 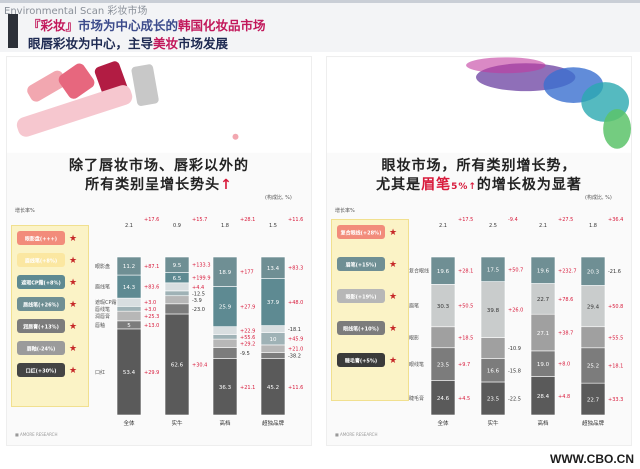 I want to click on series-name: 唇釉, so click(x=100, y=325).